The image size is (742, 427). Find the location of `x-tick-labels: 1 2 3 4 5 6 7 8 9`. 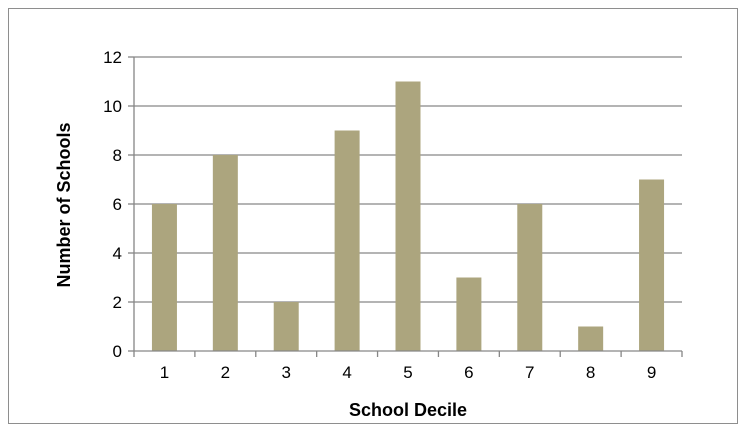

x-tick-labels: 1 2 3 4 5 6 7 8 9 is located at coordinates (408, 372).